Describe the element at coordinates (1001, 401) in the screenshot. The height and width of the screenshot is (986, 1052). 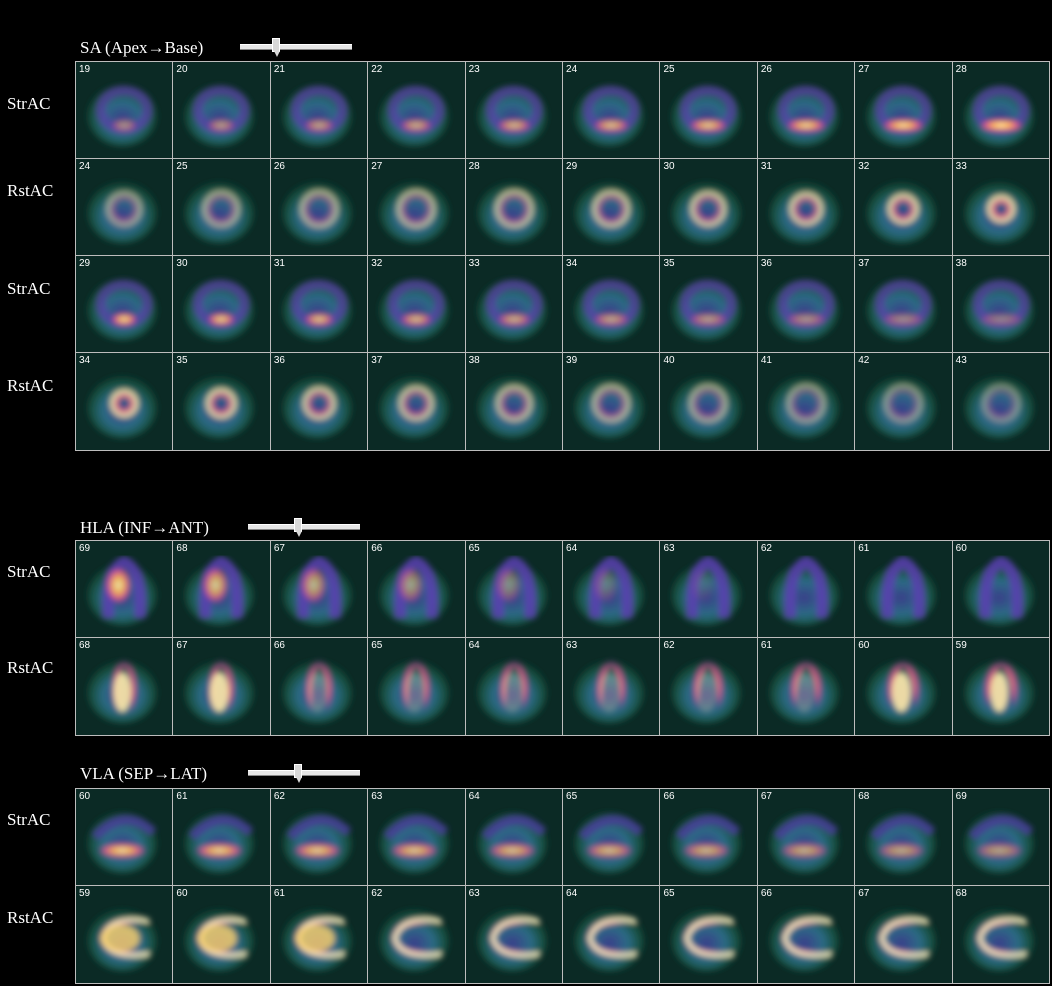
I see `sa-slice-frame: 43` at that location.